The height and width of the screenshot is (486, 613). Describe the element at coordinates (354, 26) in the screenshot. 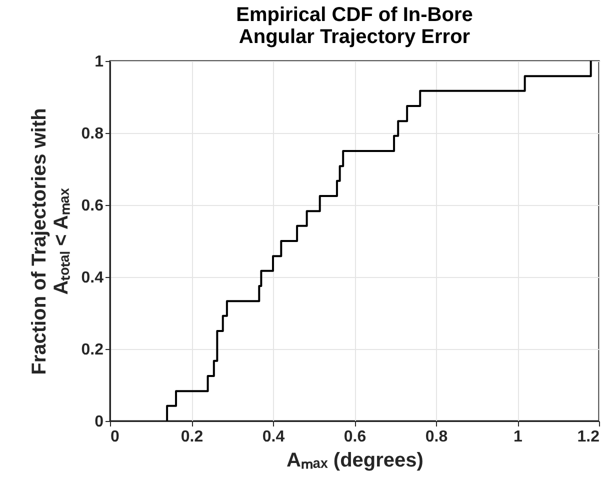

I see `chart-title: Empirical CDF of In-Bore Angular Trajectory Error` at that location.